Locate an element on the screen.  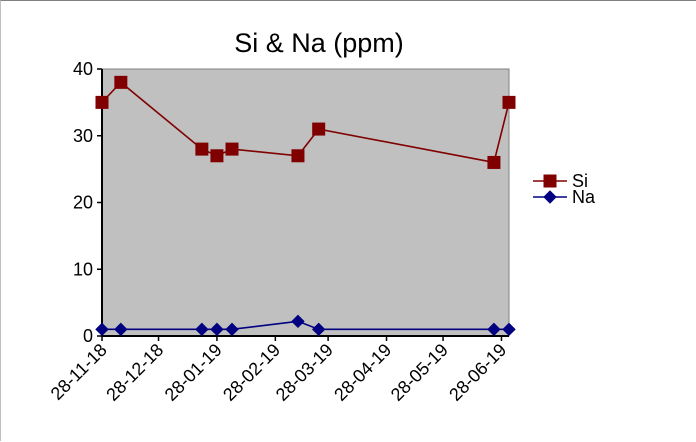
series-si is located at coordinates (305, 122).